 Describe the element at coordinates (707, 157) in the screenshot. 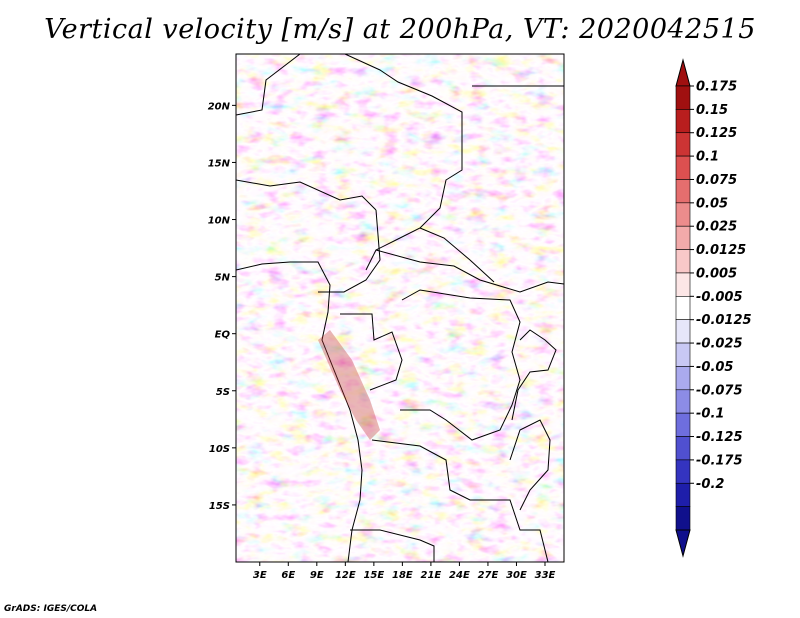

I see `colorbar-label: 0.1` at that location.